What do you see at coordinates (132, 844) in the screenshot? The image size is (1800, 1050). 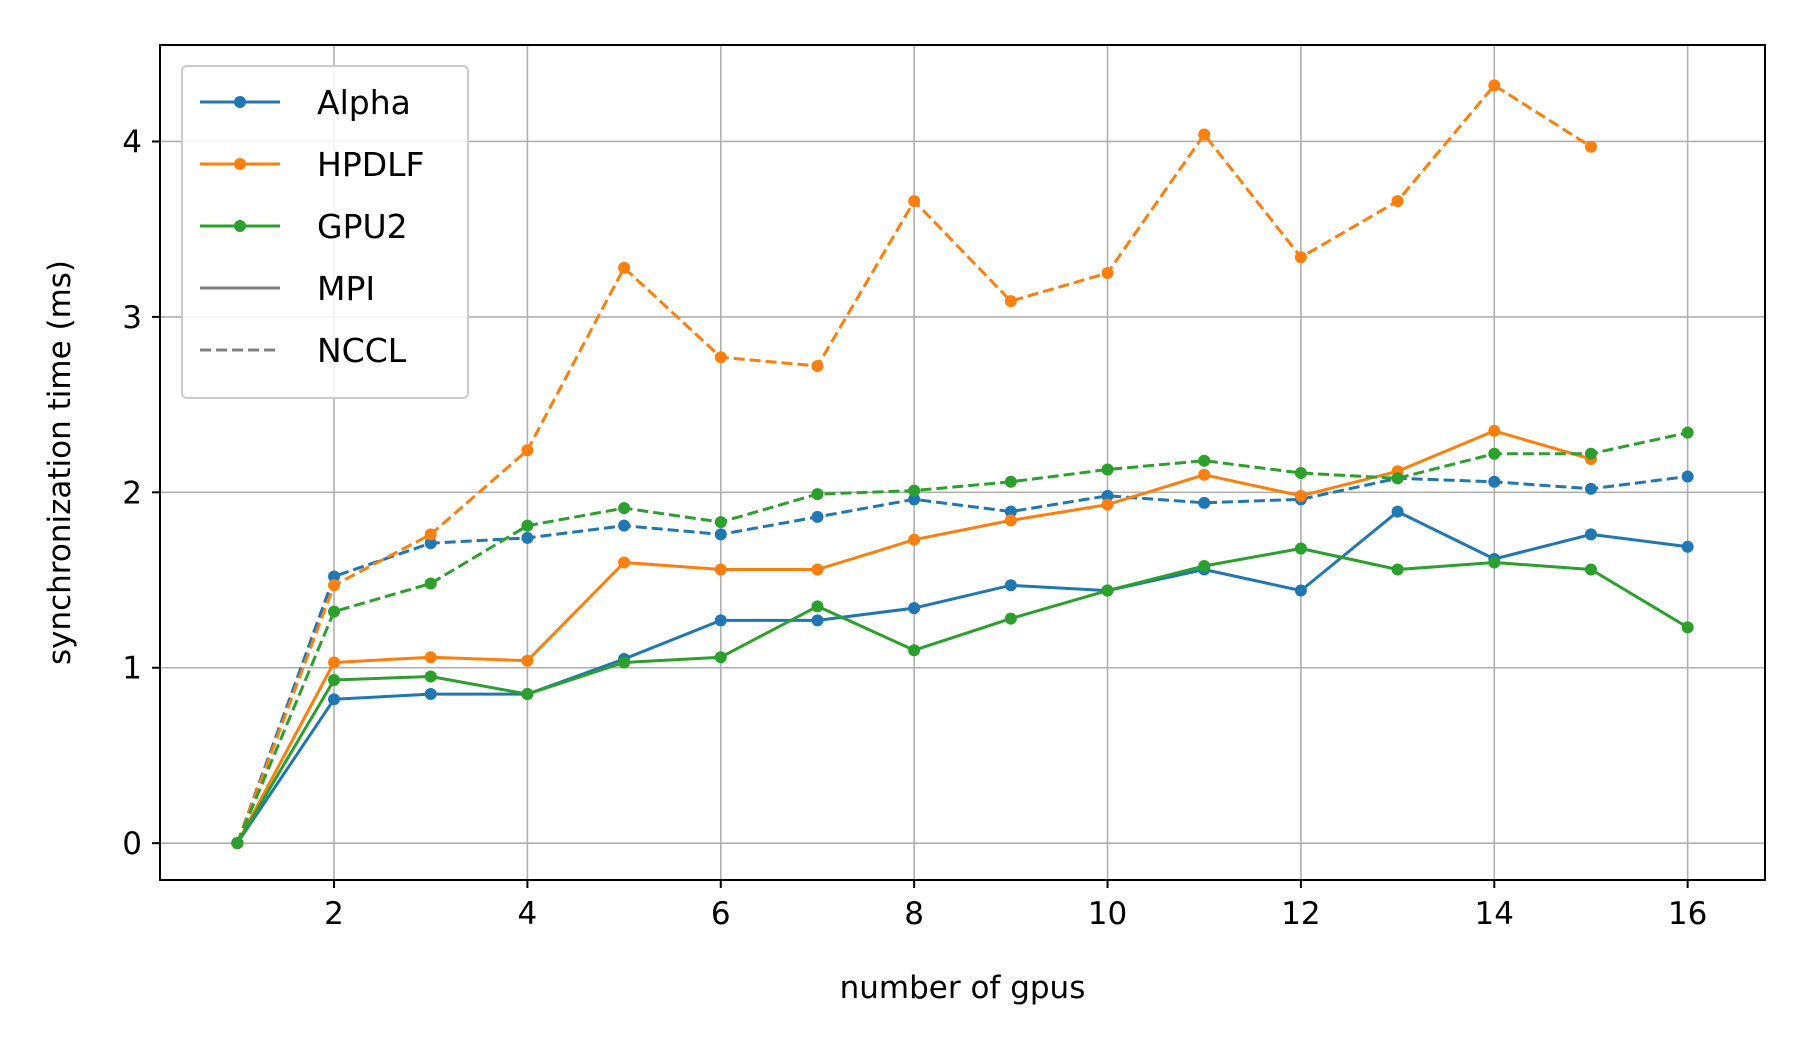 I see `y-tick-label: 0` at bounding box center [132, 844].